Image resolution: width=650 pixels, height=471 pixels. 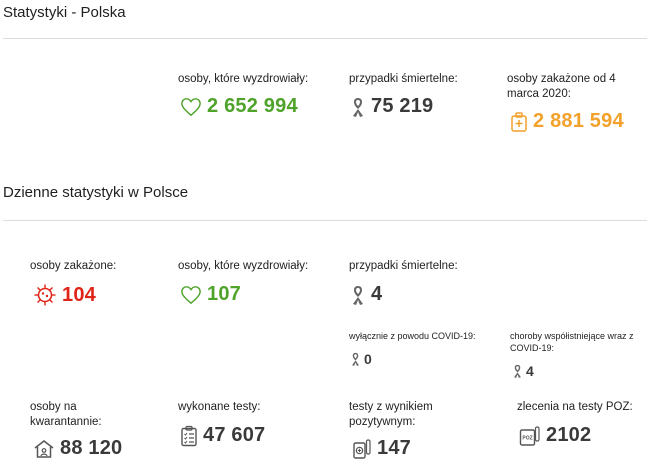 What do you see at coordinates (527, 438) in the screenshot?
I see `svg-text: POZ` at bounding box center [527, 438].